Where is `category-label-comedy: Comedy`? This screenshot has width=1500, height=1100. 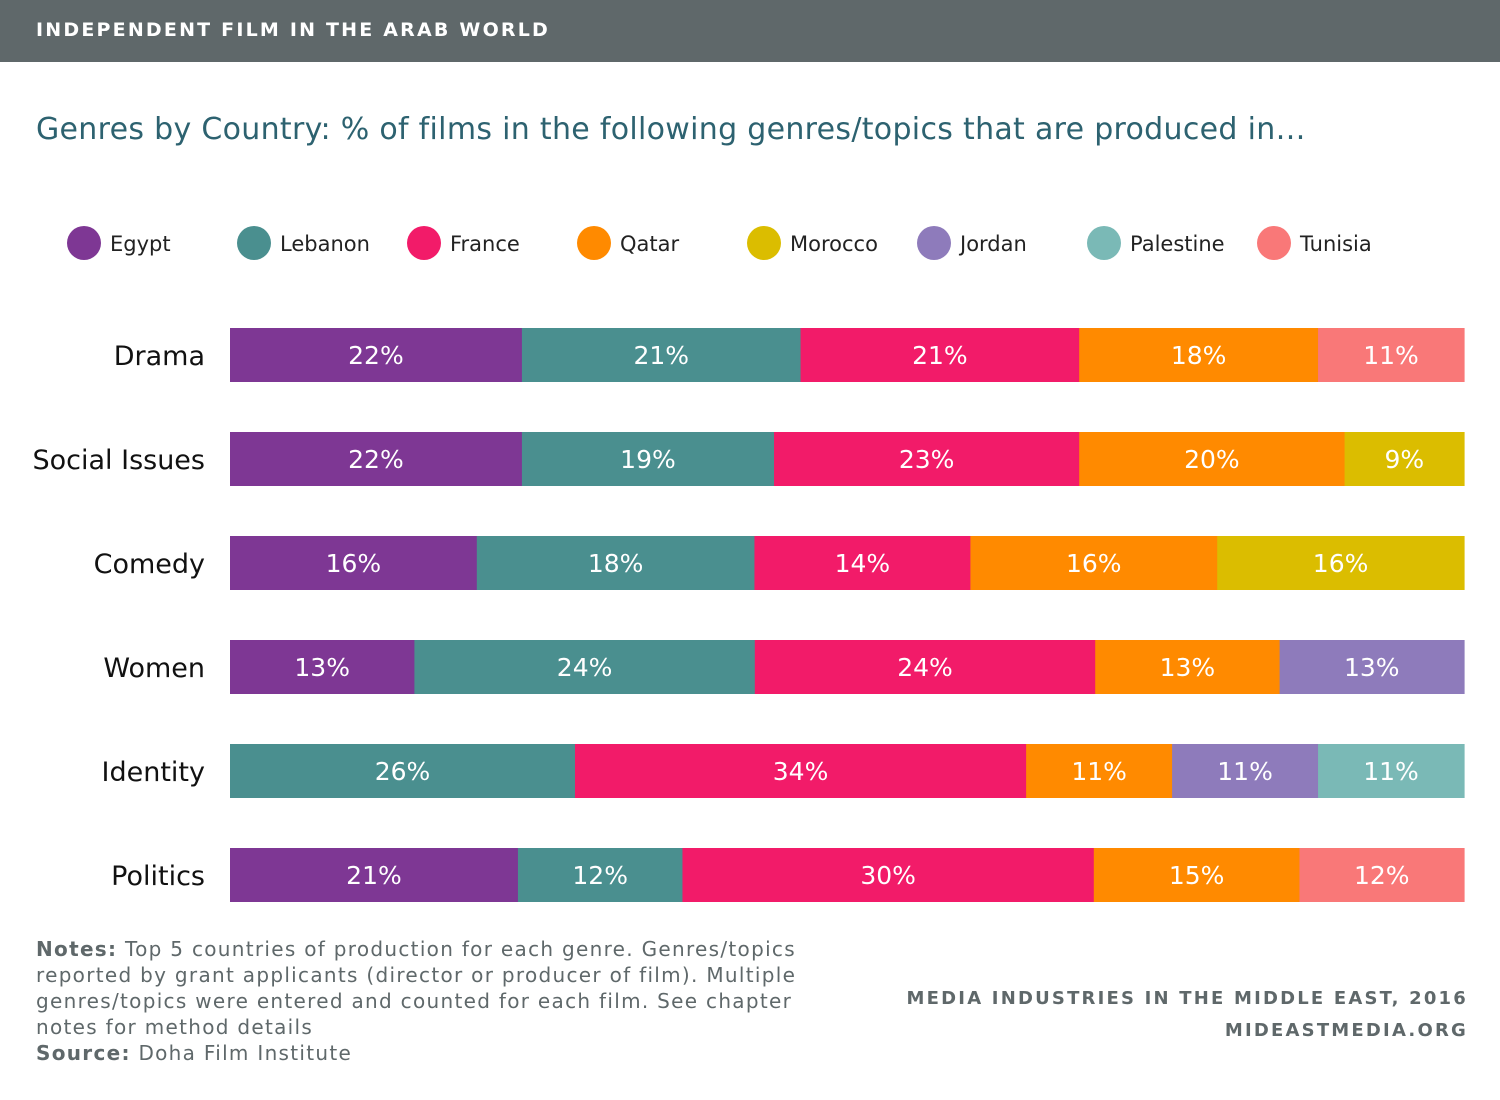
category-label-comedy: Comedy is located at coordinates (149, 564).